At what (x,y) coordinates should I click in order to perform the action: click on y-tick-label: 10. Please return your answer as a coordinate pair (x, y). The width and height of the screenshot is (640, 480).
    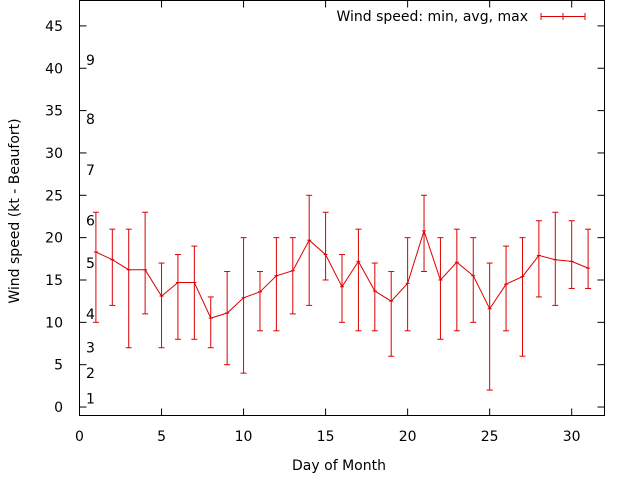
    Looking at the image, I should click on (54, 323).